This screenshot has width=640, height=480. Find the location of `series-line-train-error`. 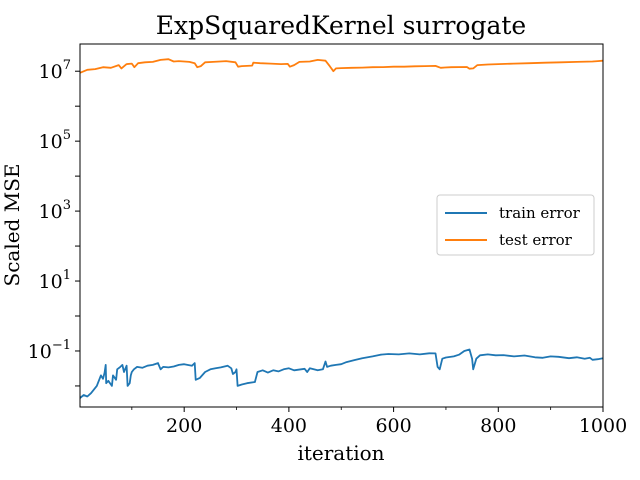

series-line-train-error is located at coordinates (341, 373).